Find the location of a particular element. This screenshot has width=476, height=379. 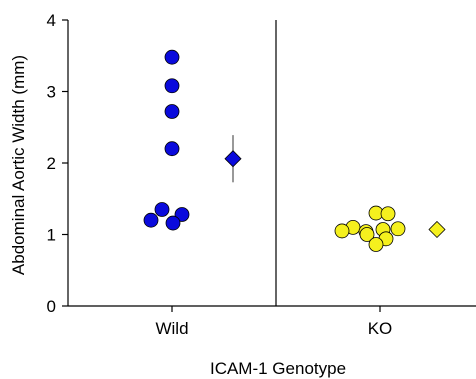

x-tick-label: KO is located at coordinates (380, 328).